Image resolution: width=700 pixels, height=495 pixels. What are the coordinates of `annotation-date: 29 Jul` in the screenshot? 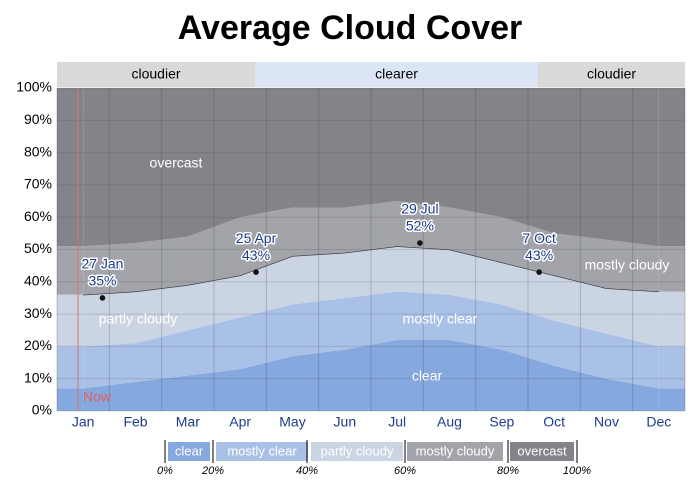 It's located at (419, 209).